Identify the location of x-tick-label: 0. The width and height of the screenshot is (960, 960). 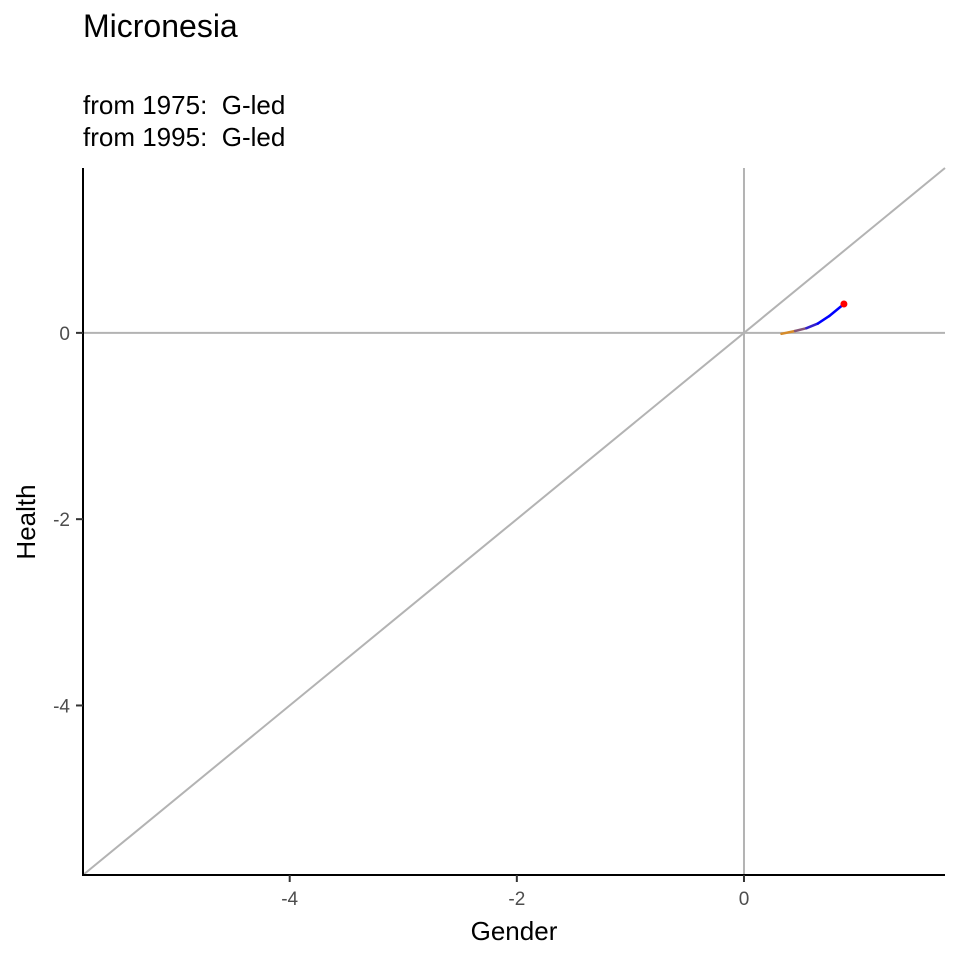
(744, 899).